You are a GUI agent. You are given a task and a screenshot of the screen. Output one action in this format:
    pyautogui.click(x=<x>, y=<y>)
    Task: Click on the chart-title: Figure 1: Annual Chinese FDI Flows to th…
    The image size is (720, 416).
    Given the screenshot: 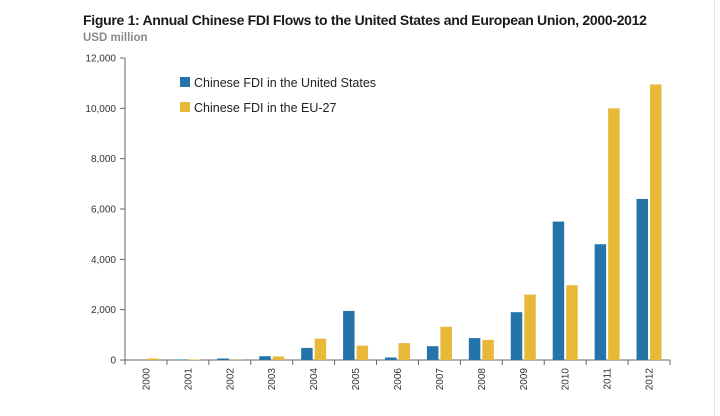 What is the action you would take?
    pyautogui.click(x=365, y=20)
    